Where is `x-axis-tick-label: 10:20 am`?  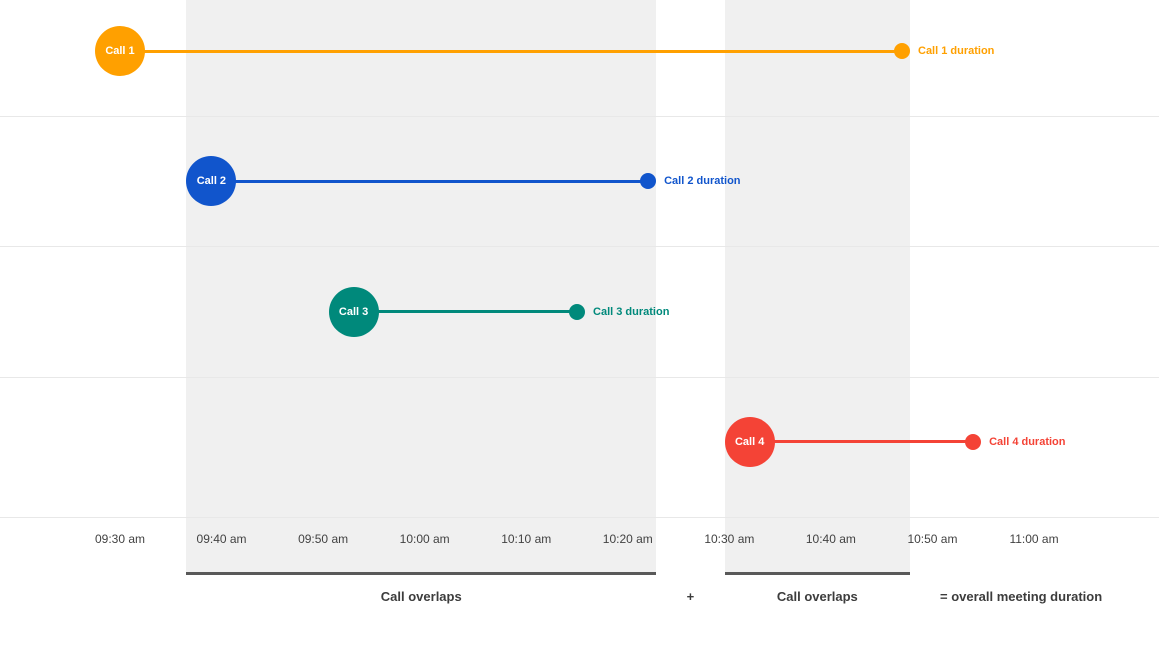 x-axis-tick-label: 10:20 am is located at coordinates (627, 539).